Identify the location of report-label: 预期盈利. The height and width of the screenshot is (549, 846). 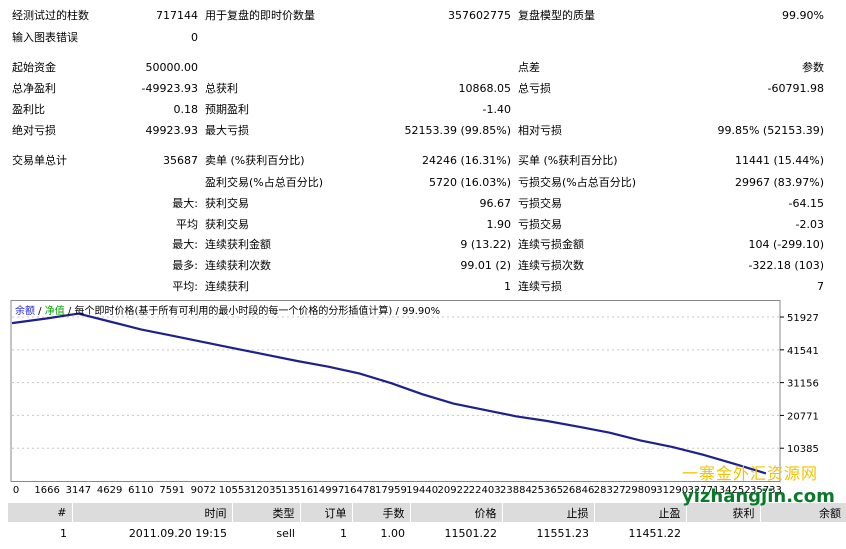
(227, 109).